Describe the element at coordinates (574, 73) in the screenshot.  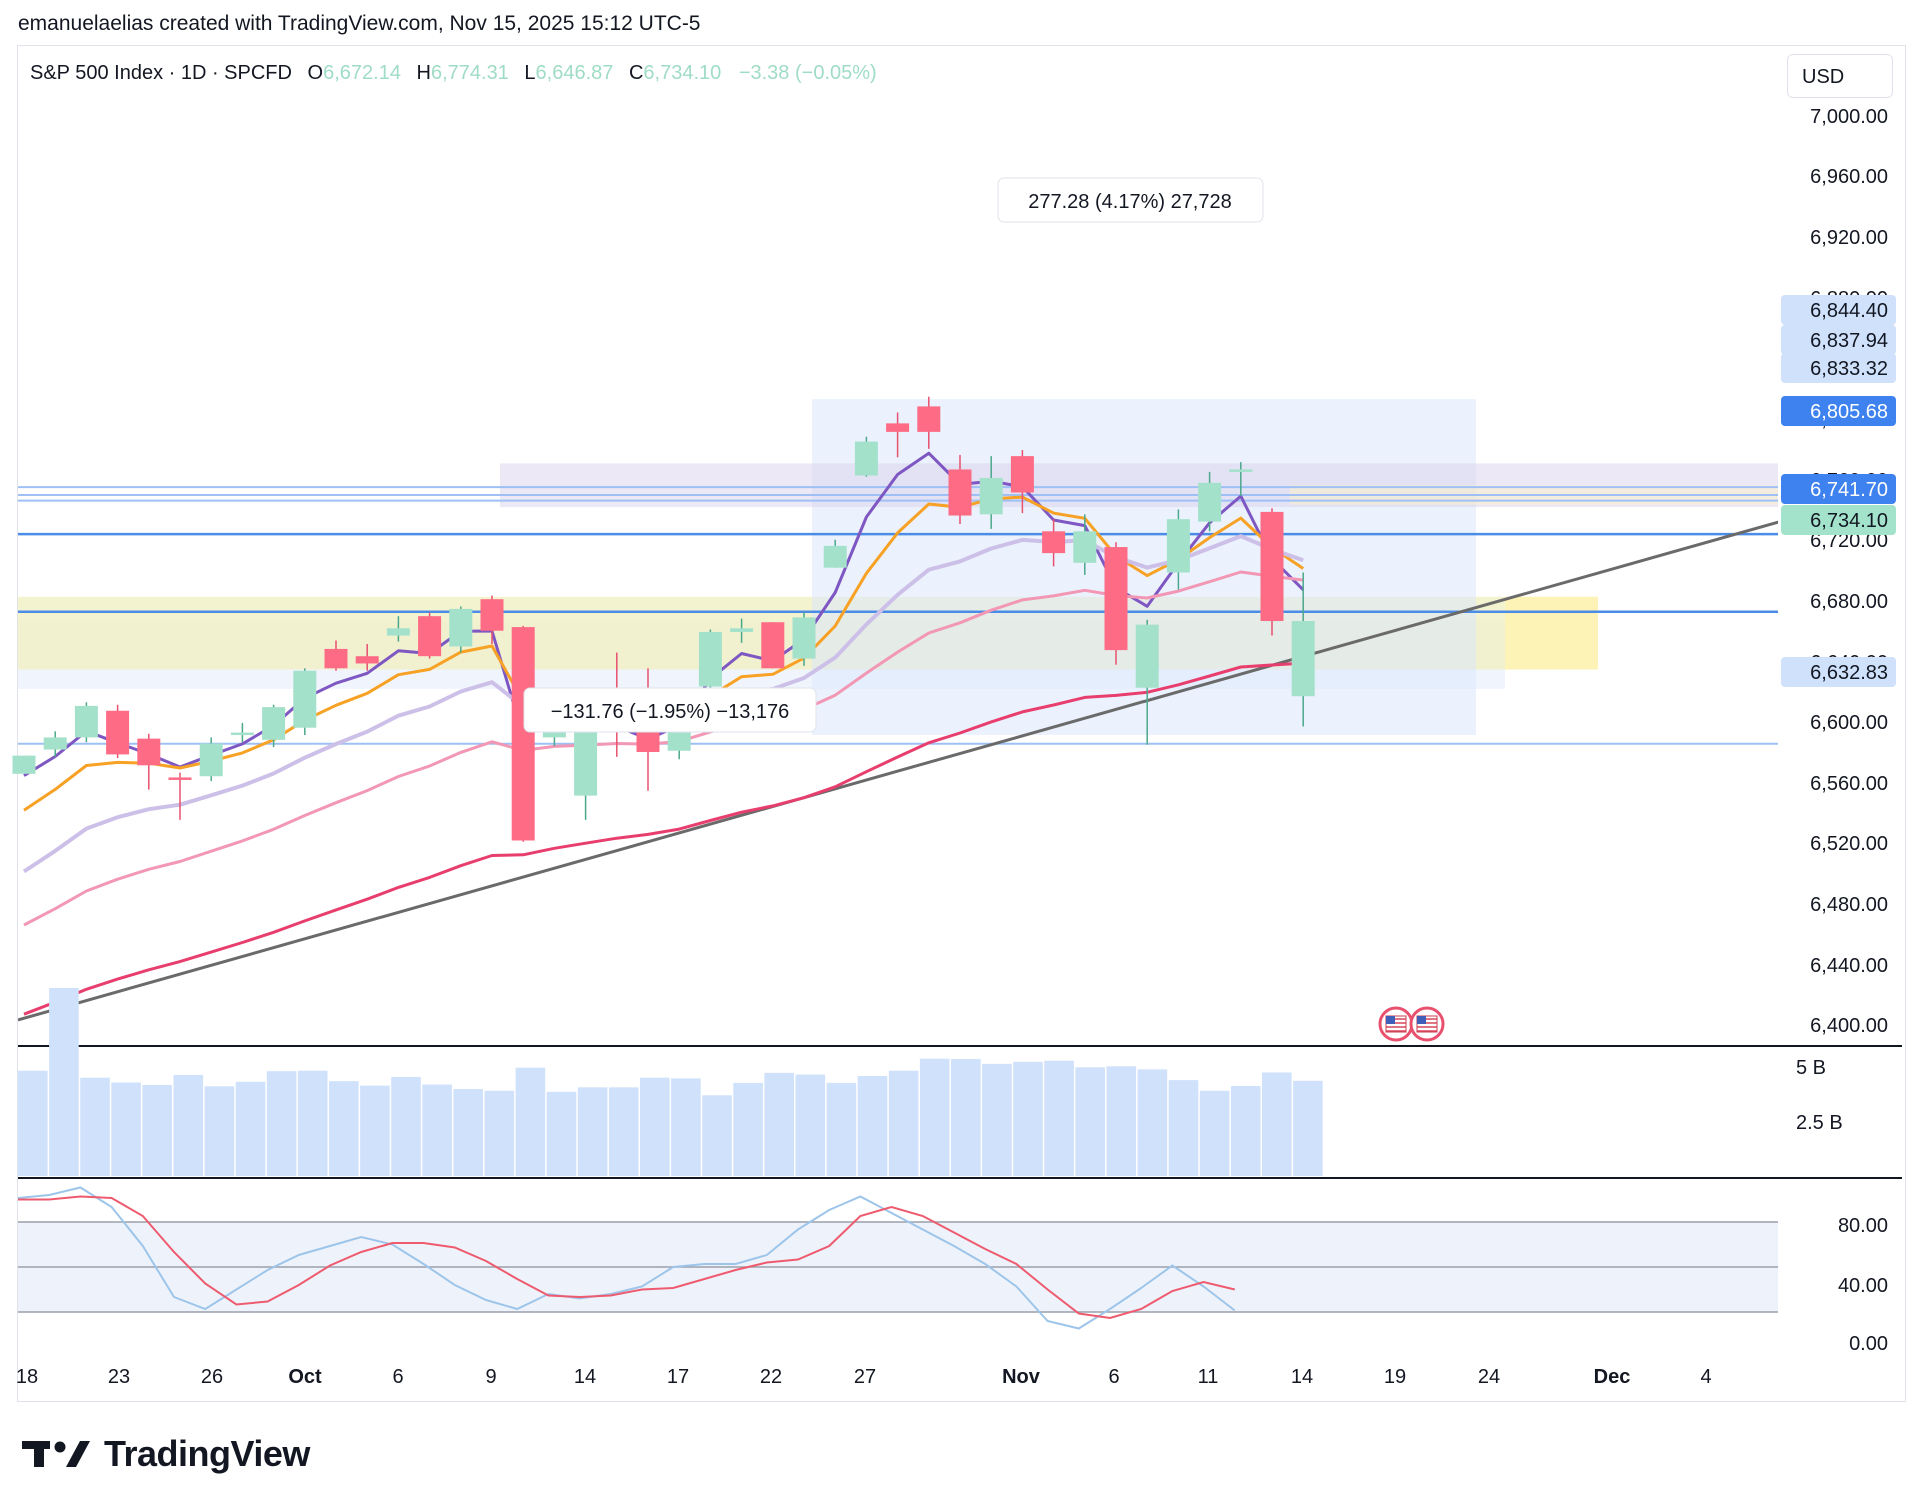
I see `low-value: 6,646.87` at that location.